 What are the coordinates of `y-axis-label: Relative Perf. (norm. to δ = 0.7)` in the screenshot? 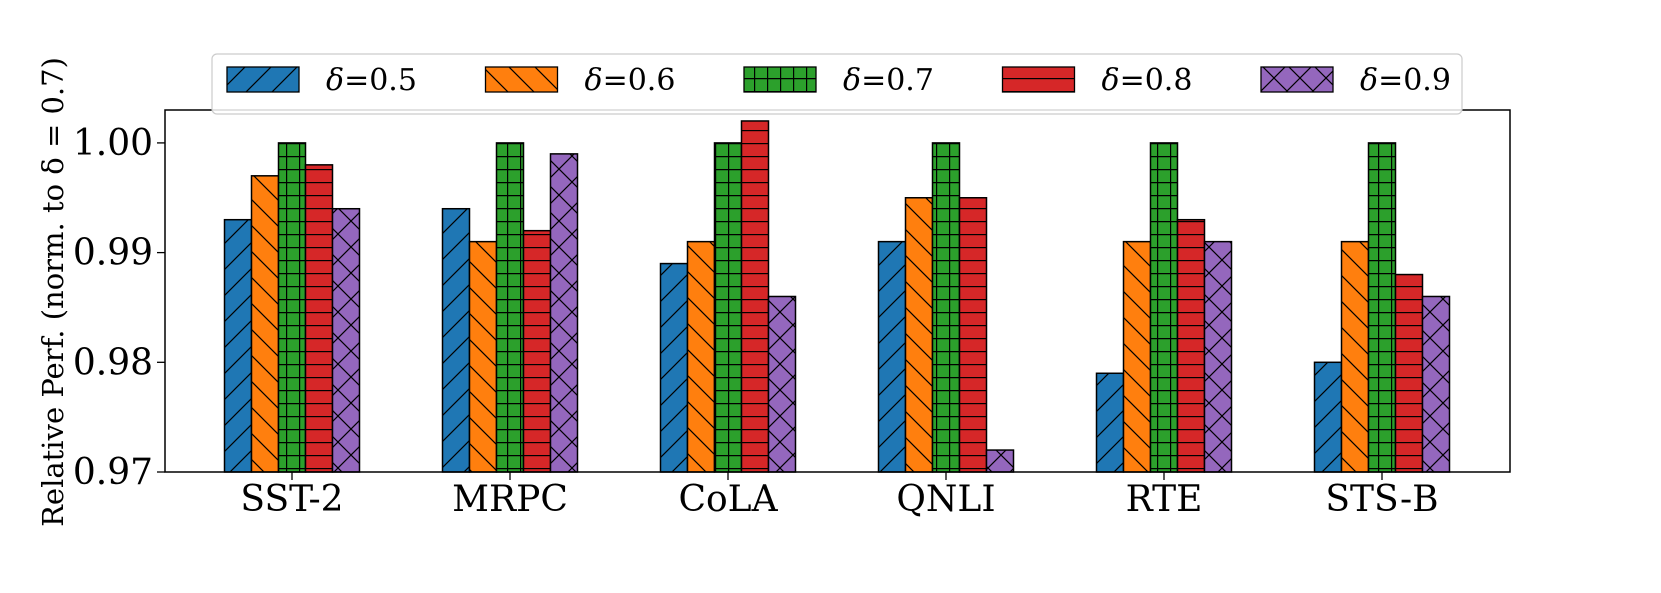 It's located at (53, 292).